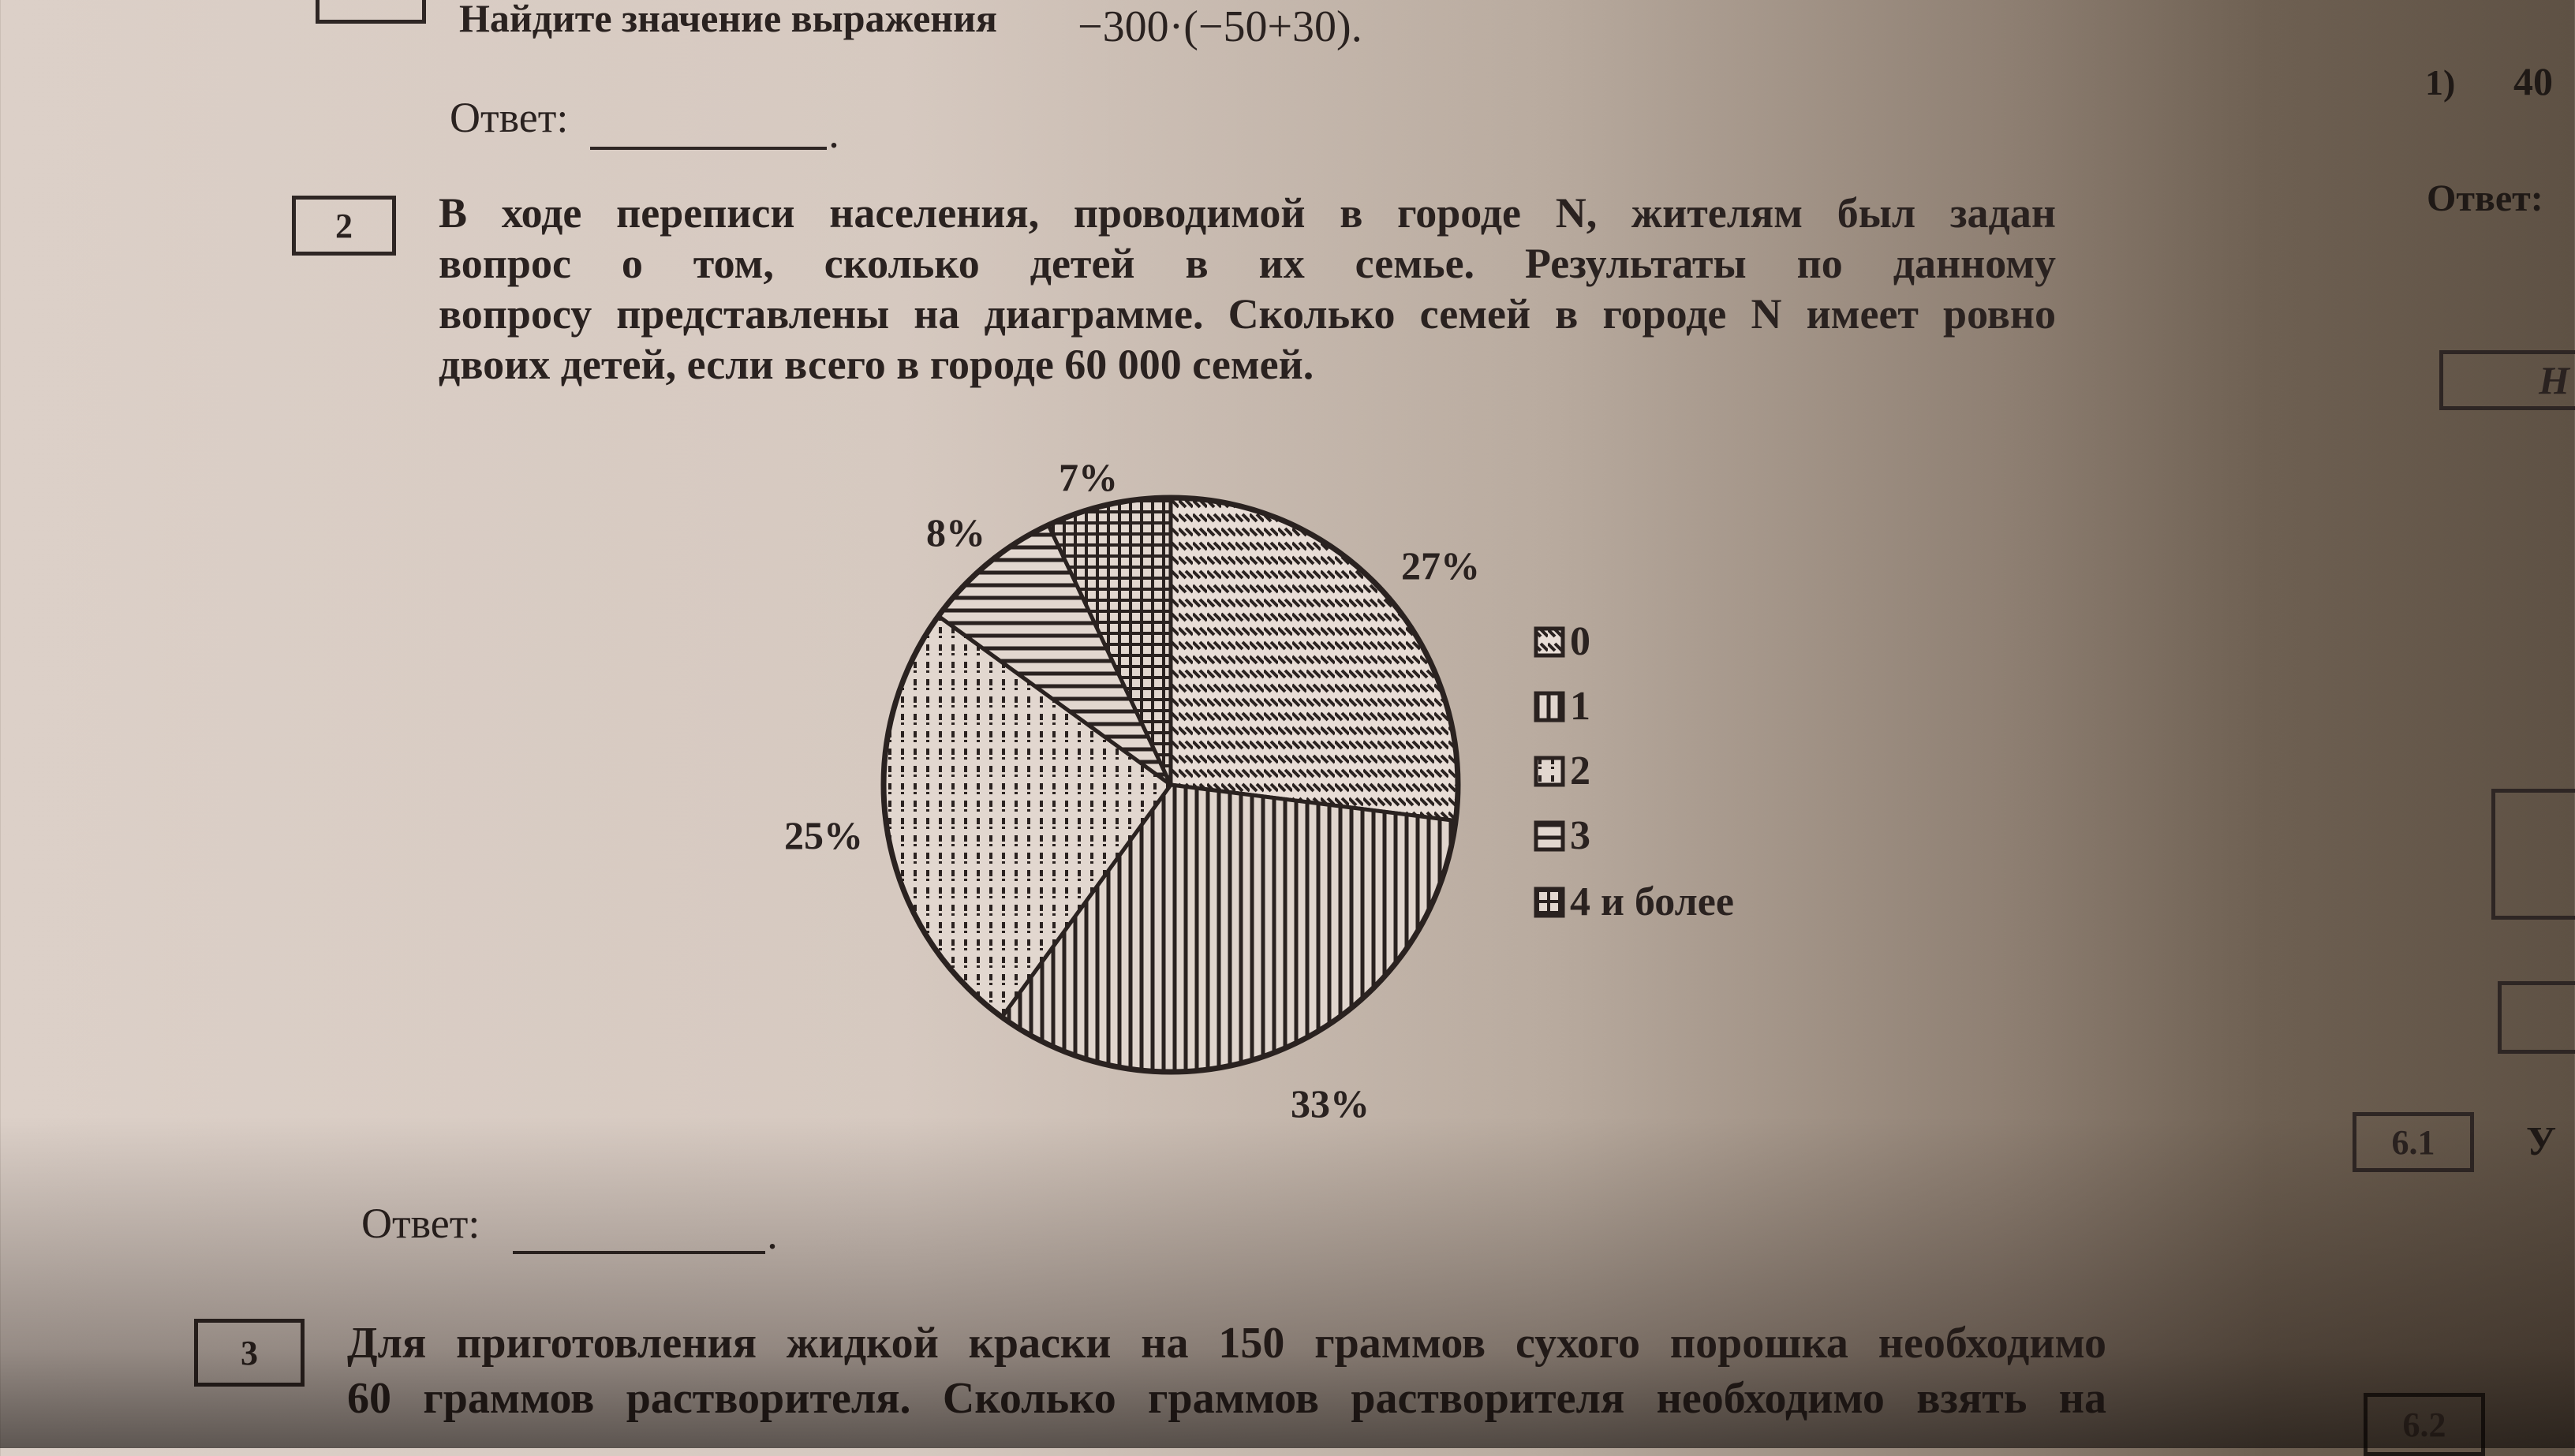 This screenshot has height=1456, width=2575. I want to click on right-answer-label: Ответ:, so click(2485, 198).